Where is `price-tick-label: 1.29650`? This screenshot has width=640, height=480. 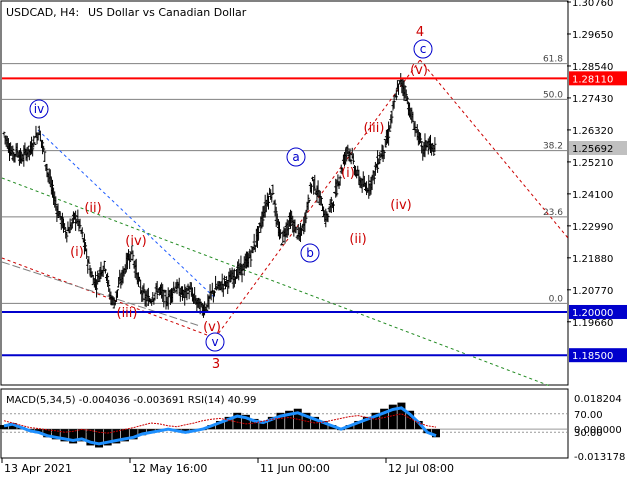 price-tick-label: 1.29650 is located at coordinates (592, 35).